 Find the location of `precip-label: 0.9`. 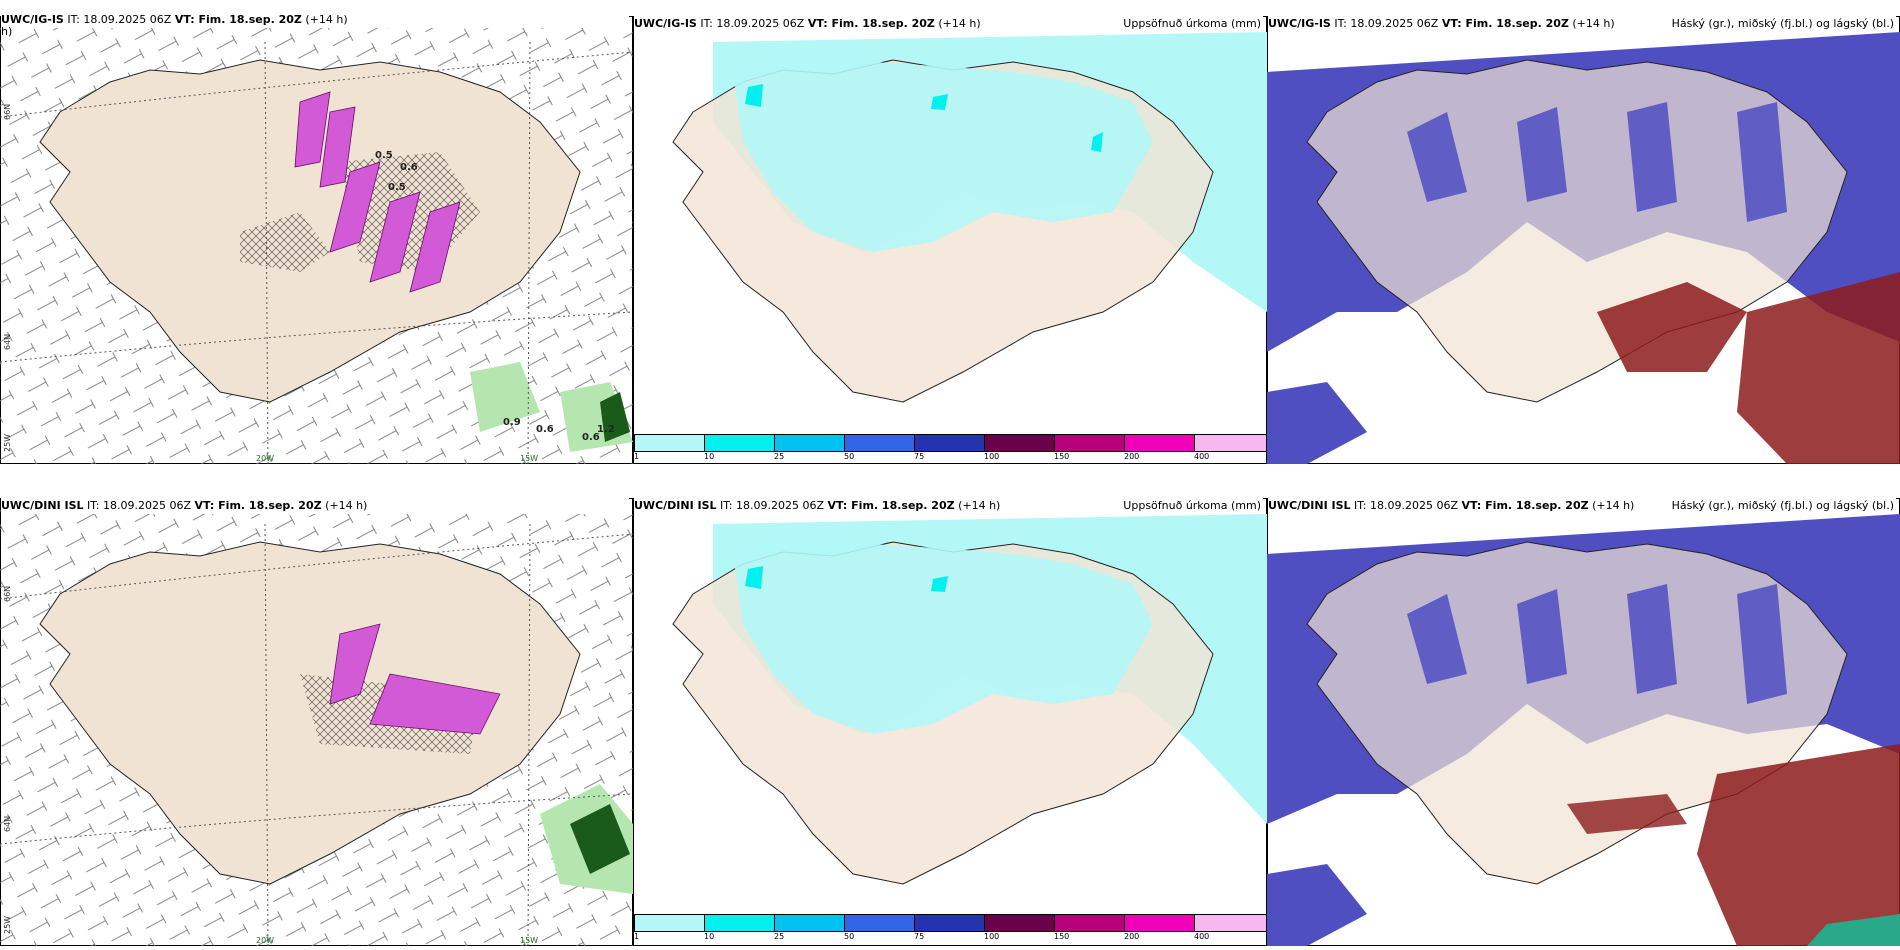

precip-label: 0.9 is located at coordinates (512, 422).